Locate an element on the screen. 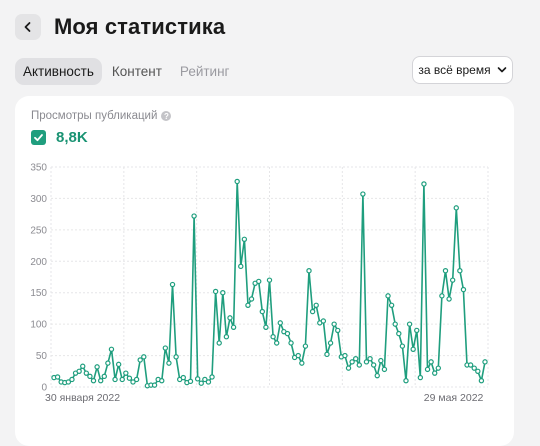  y-tick-label: 200 is located at coordinates (38, 262).